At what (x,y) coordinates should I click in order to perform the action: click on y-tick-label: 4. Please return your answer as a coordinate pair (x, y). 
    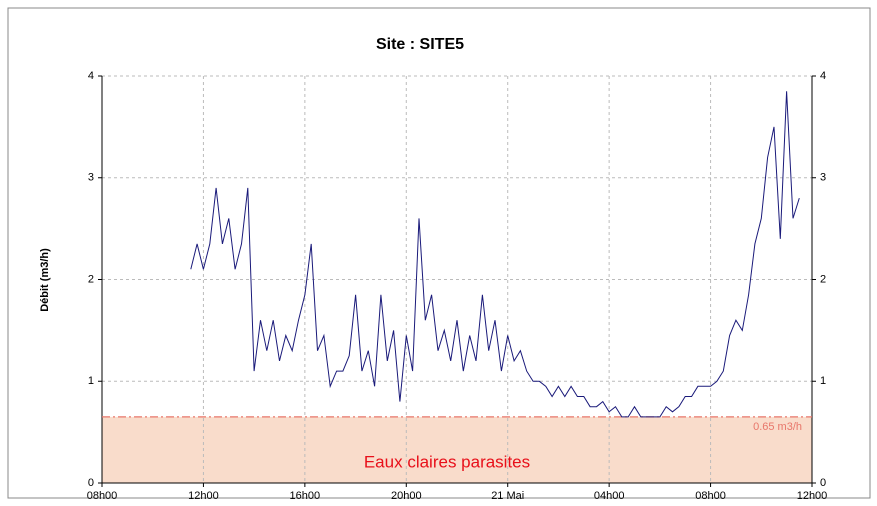
    Looking at the image, I should click on (91, 76).